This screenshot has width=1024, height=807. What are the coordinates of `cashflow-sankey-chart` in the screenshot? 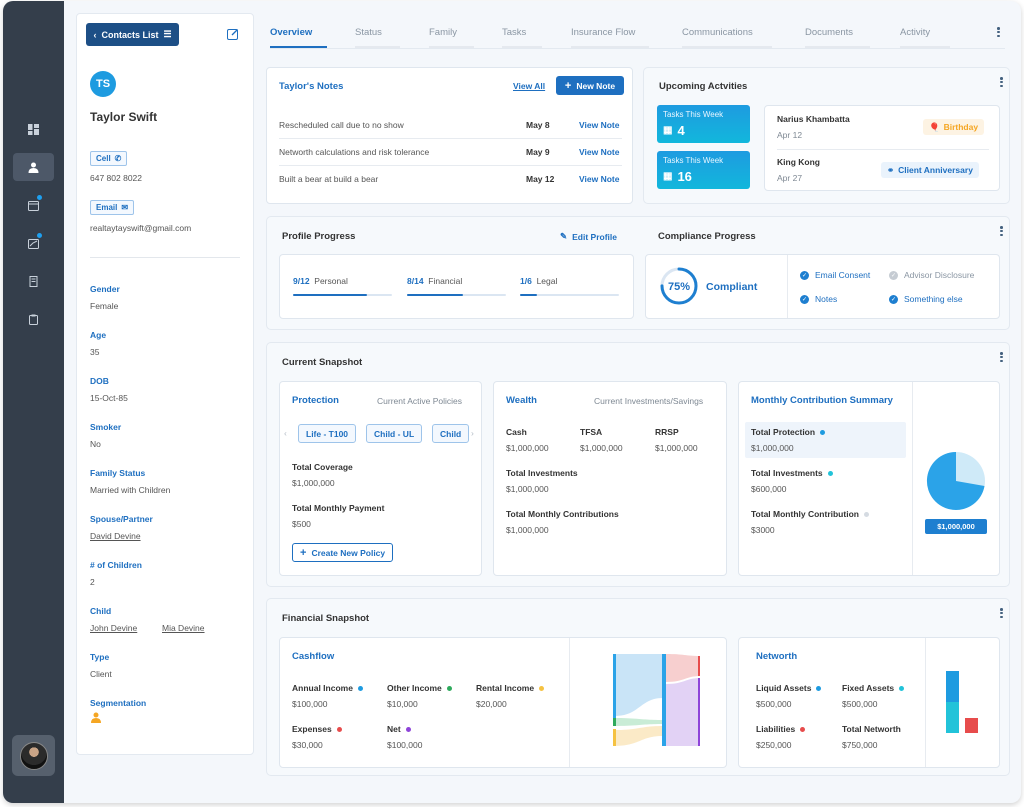 It's located at (656, 700).